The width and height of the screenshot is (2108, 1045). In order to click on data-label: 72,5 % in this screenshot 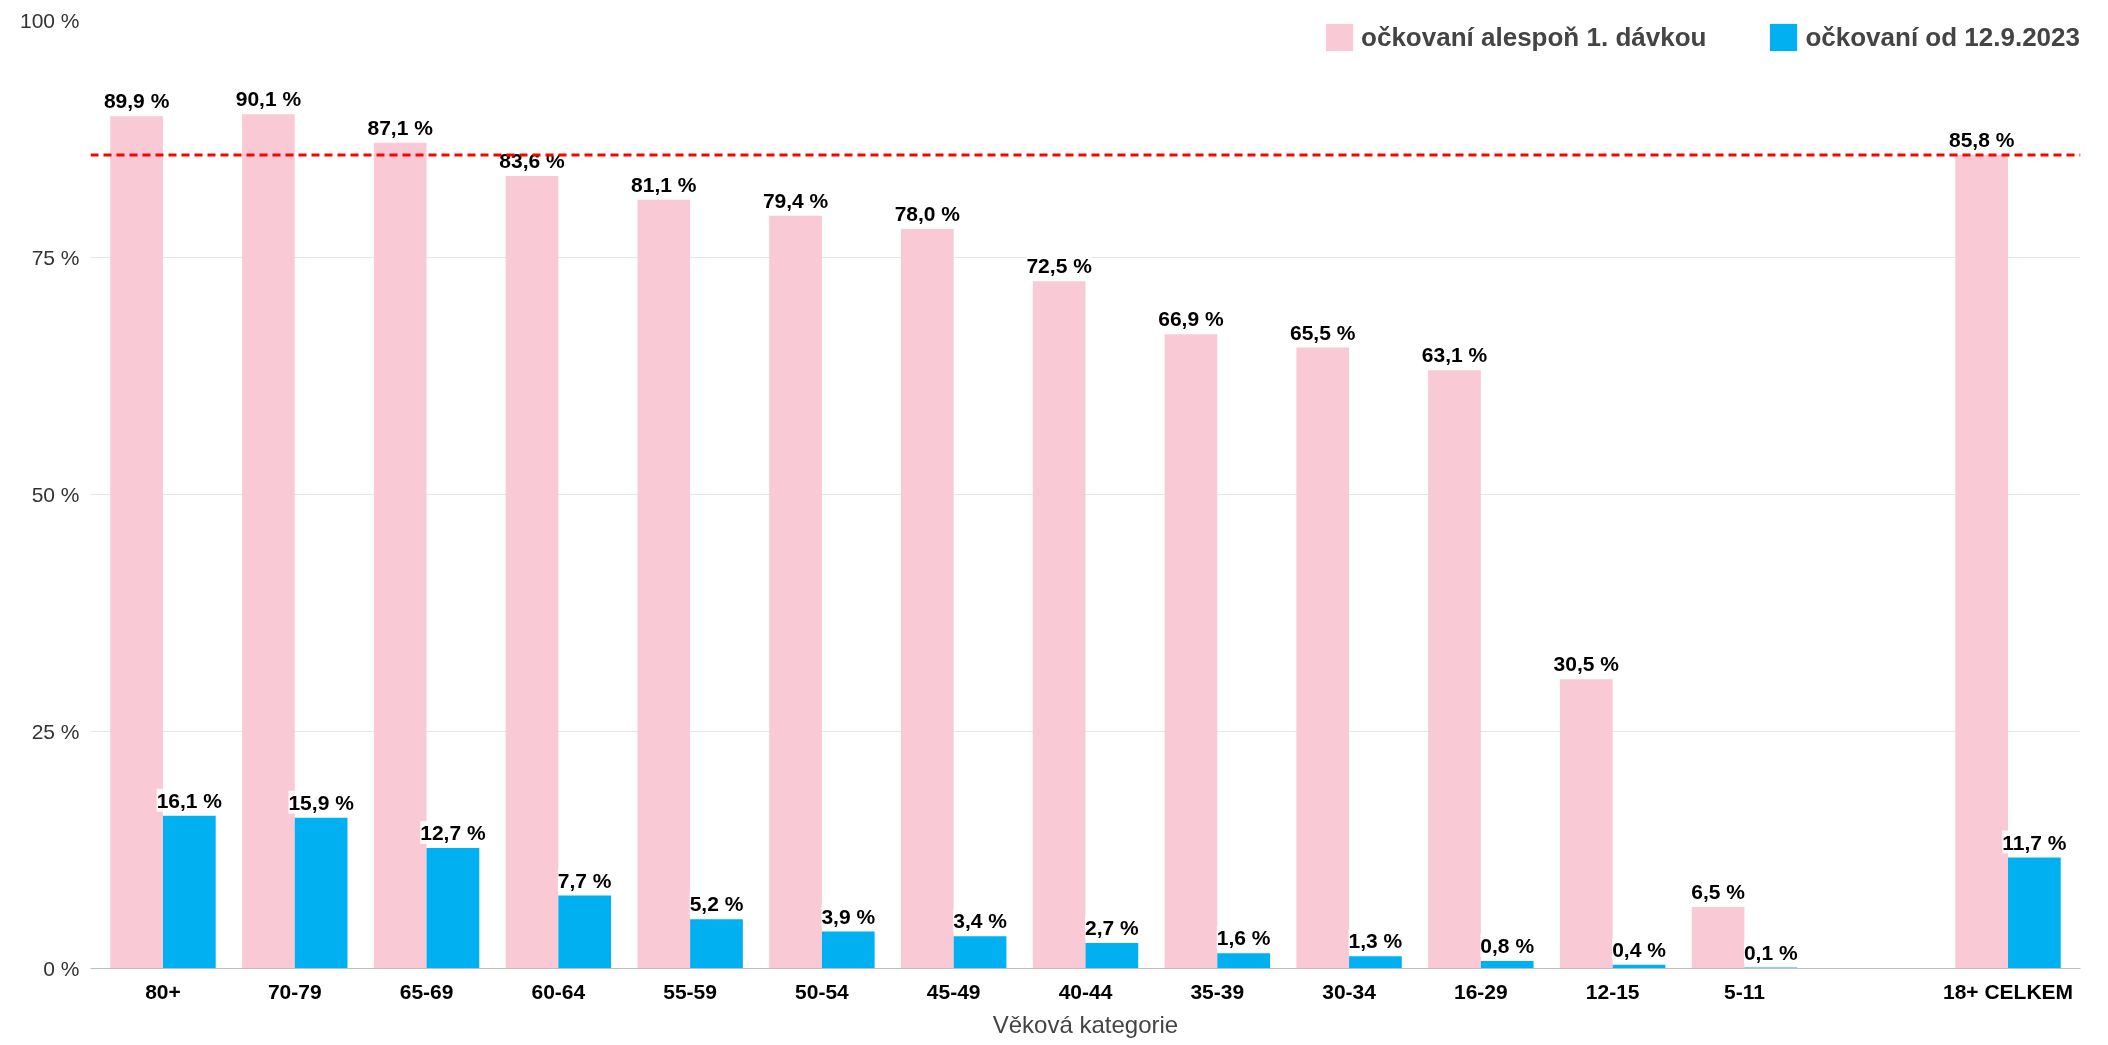, I will do `click(1059, 266)`.